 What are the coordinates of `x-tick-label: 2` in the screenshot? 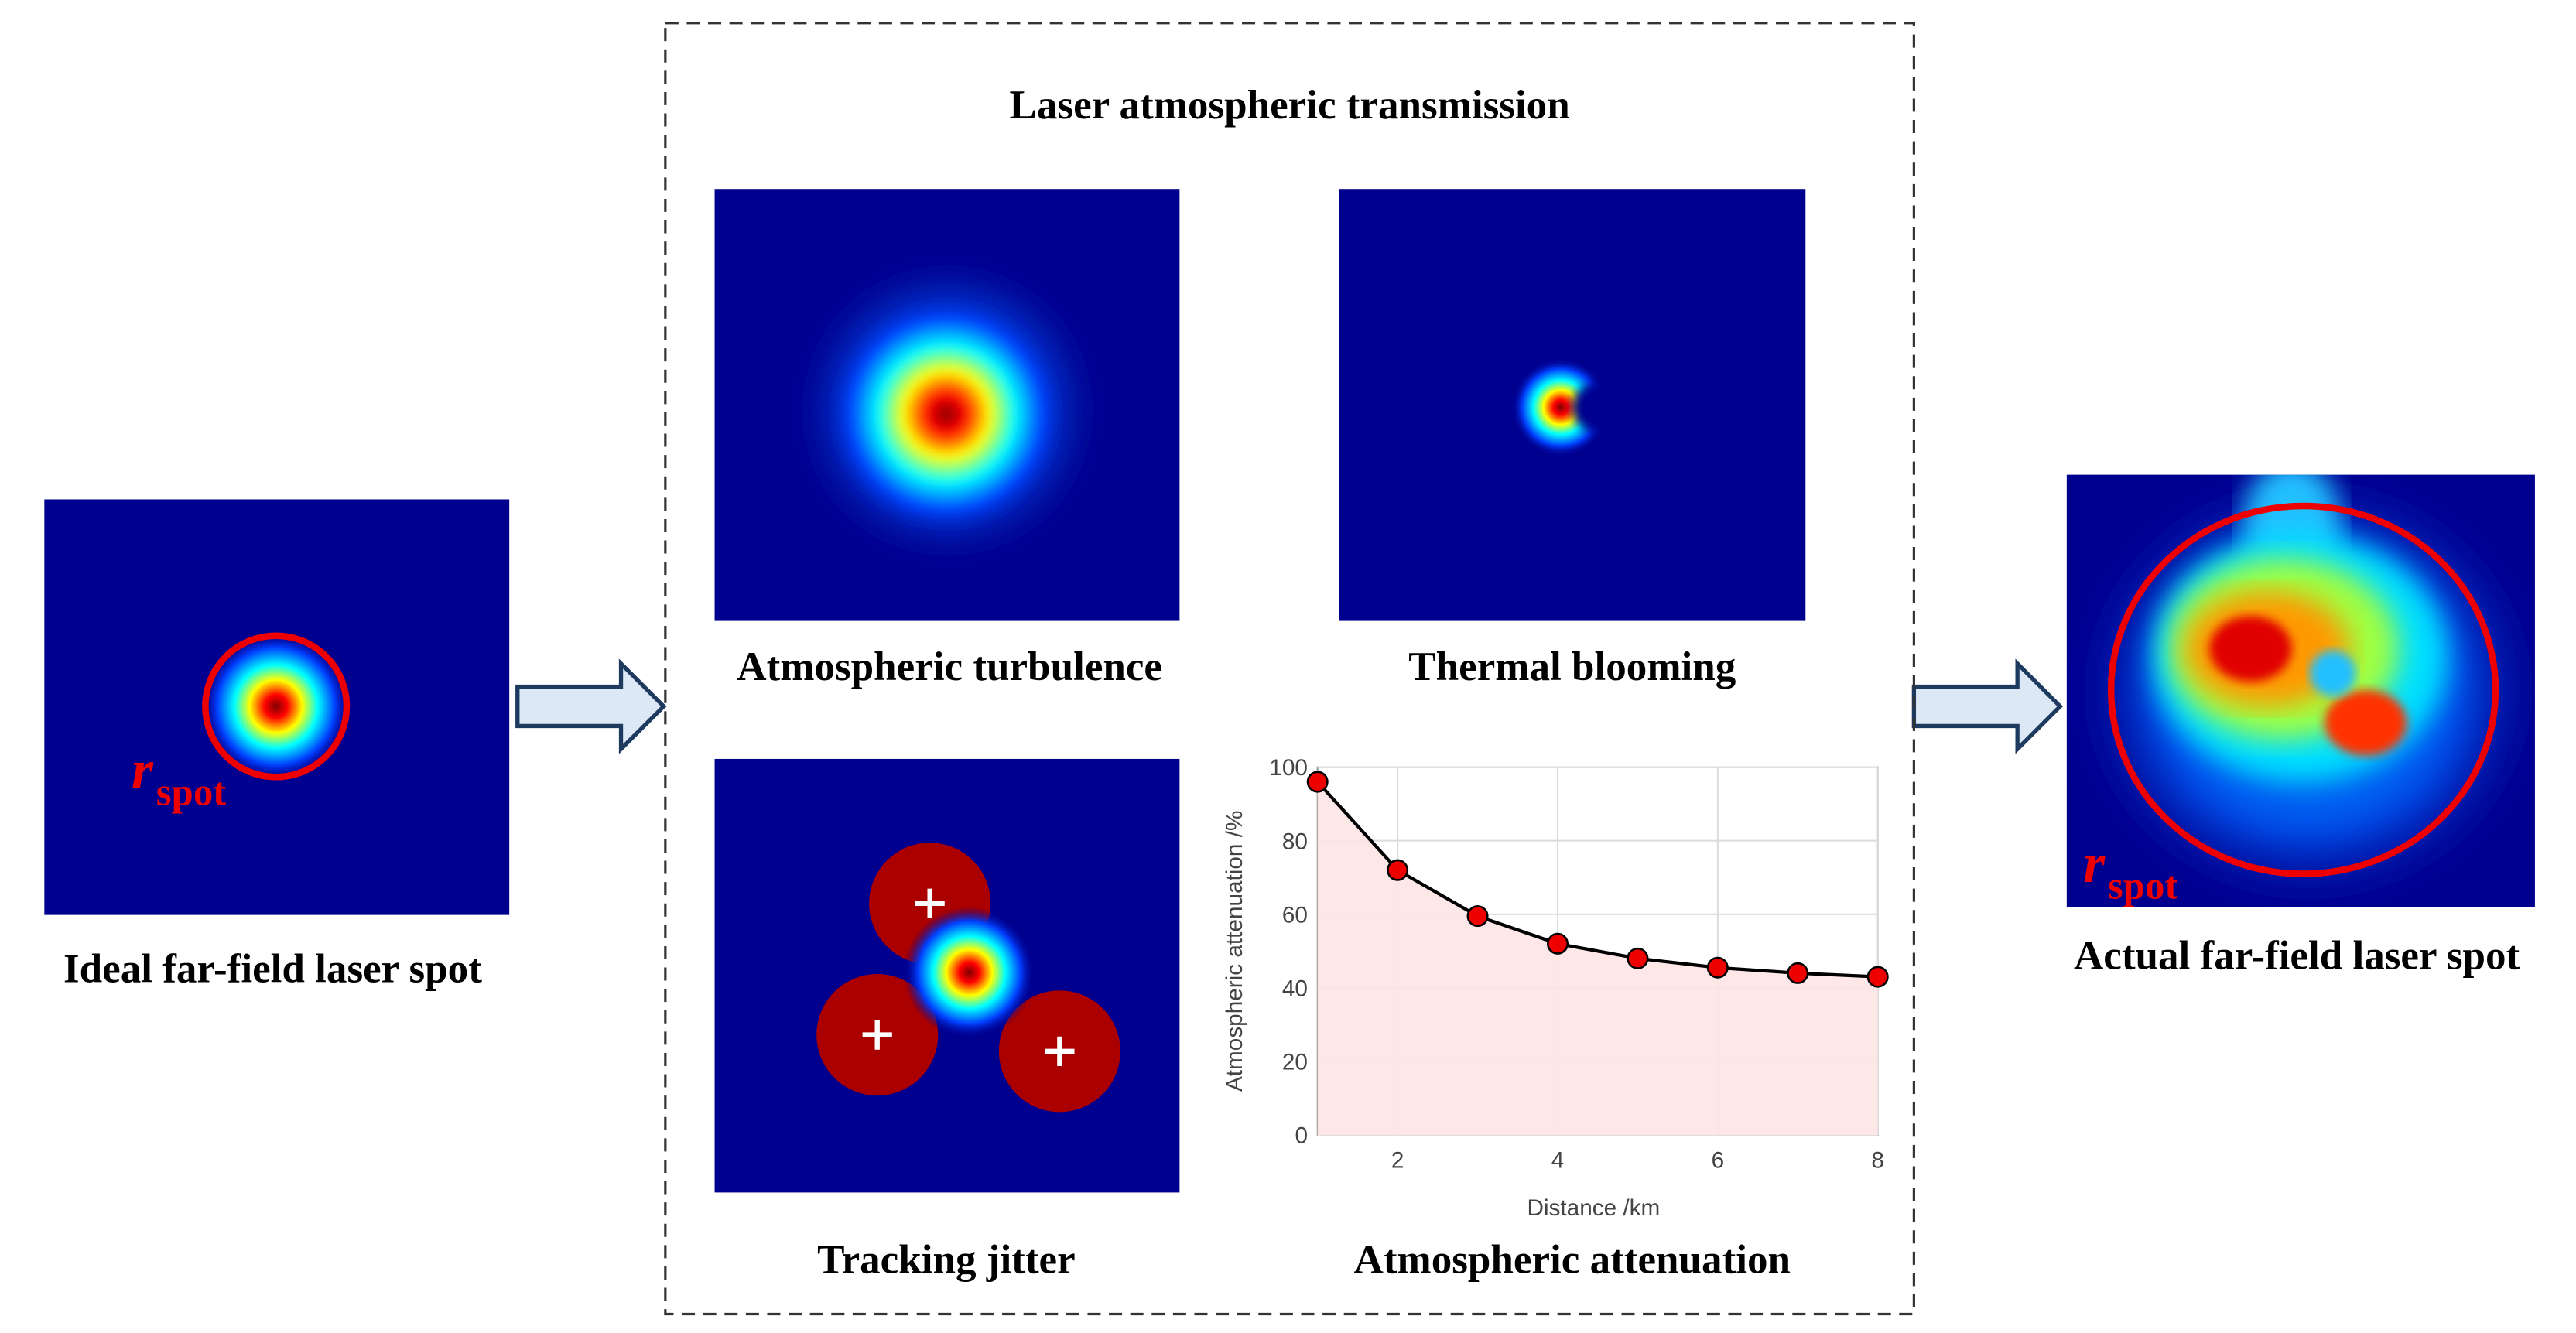 It's located at (1398, 1161).